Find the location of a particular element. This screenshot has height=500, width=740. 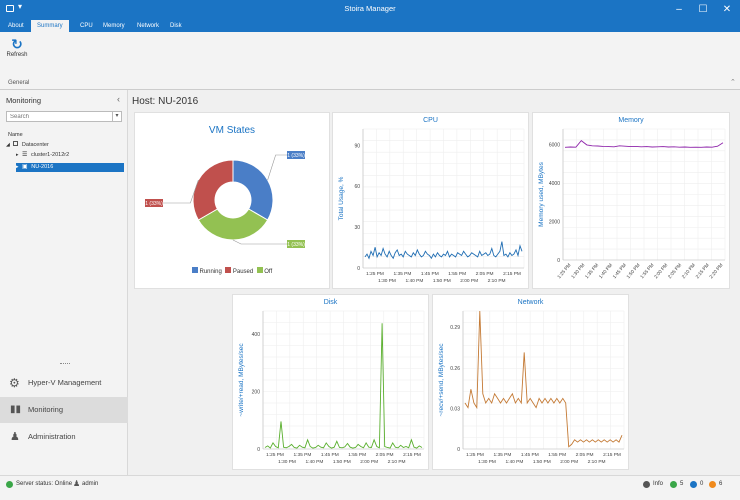

tab-cpu: CPU is located at coordinates (86, 26).